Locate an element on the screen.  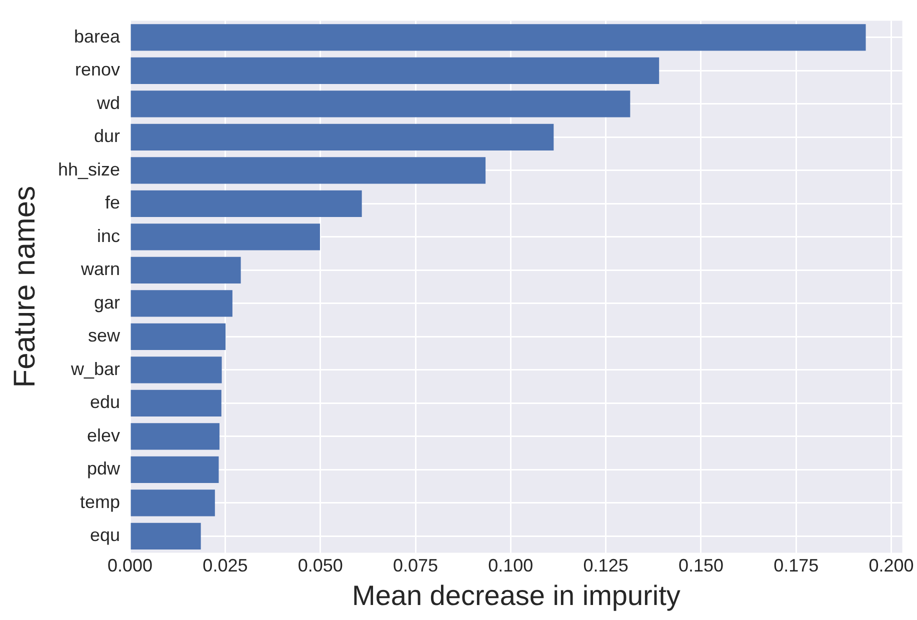
y-tick-label: equ is located at coordinates (105, 535).